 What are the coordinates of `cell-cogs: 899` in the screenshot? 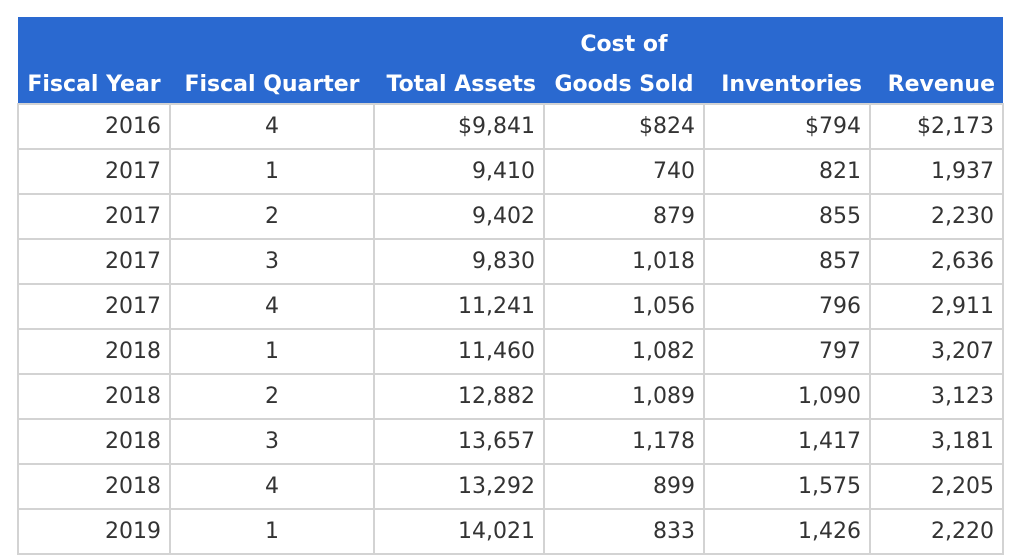 It's located at (624, 486).